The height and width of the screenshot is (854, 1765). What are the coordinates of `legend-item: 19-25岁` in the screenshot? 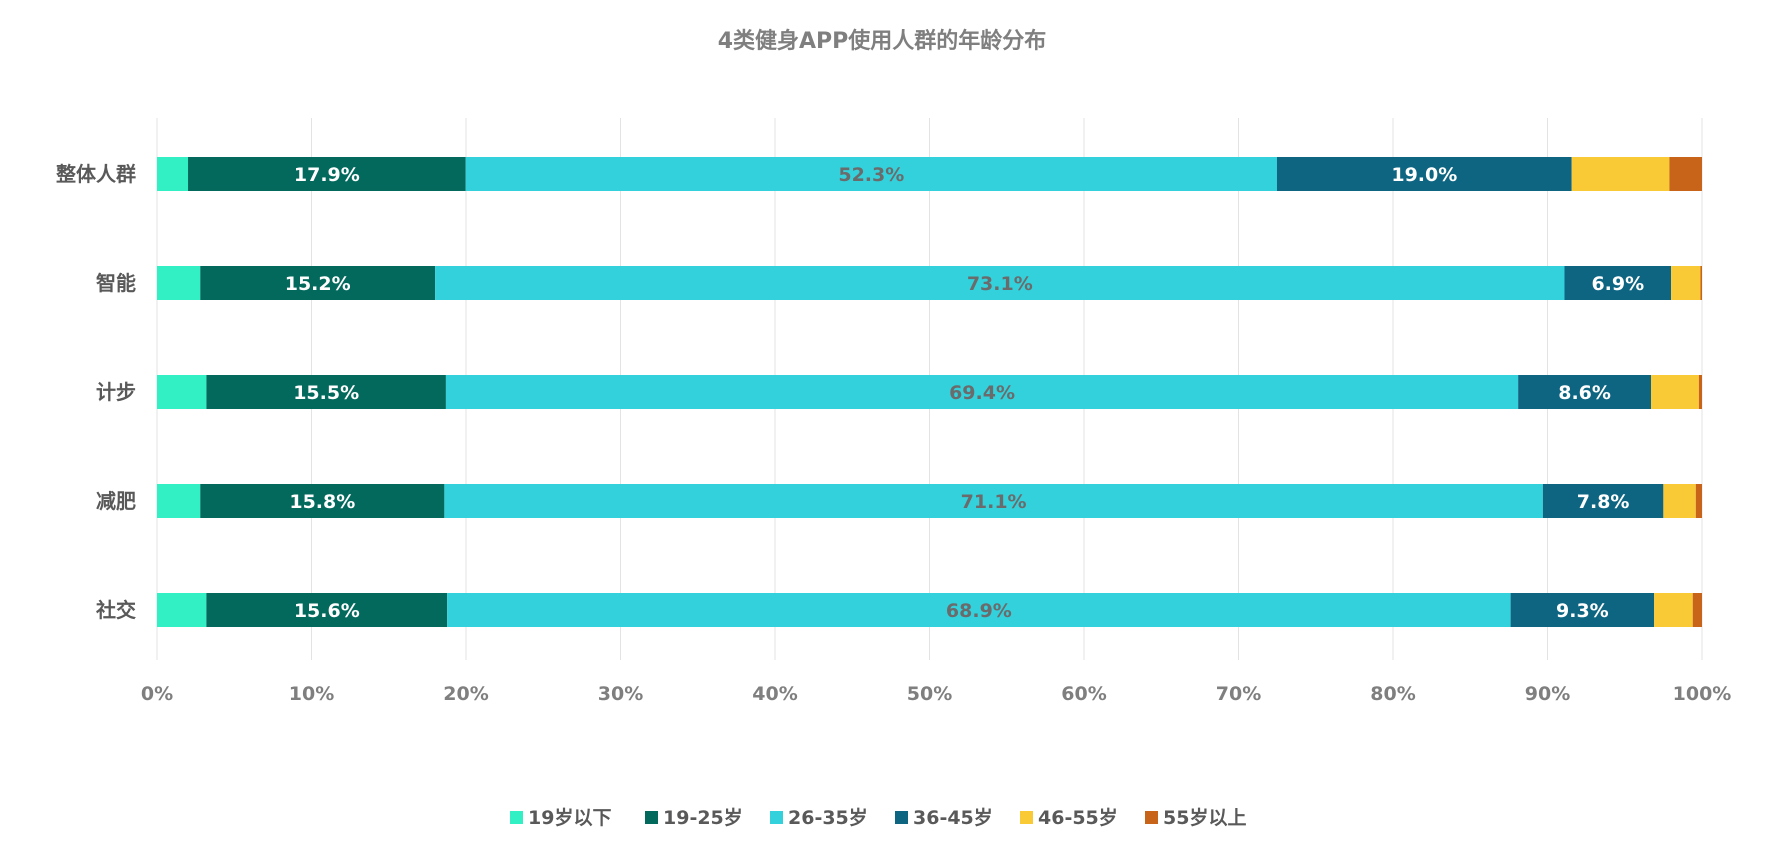 It's located at (694, 817).